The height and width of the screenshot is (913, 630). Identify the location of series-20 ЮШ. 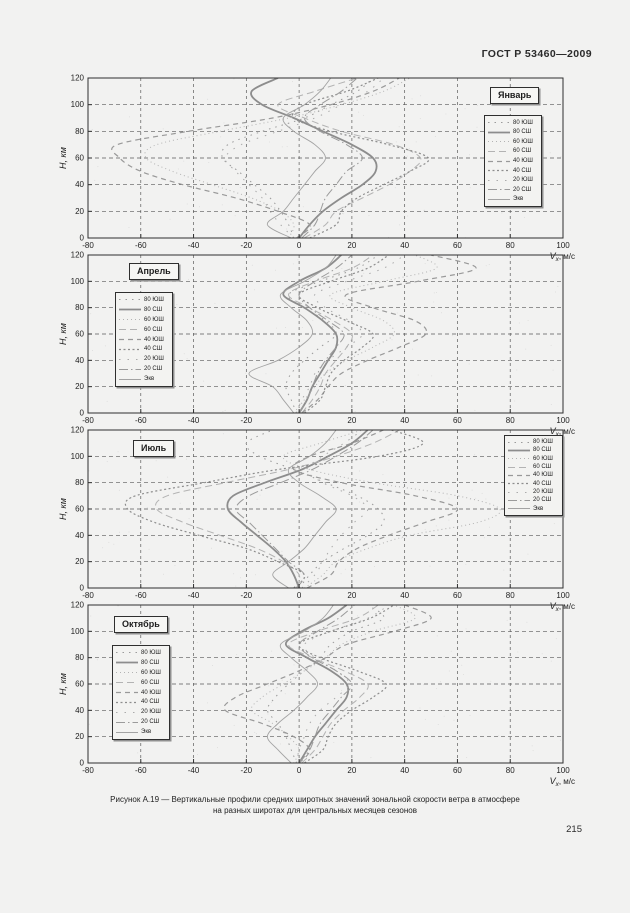
(304, 158).